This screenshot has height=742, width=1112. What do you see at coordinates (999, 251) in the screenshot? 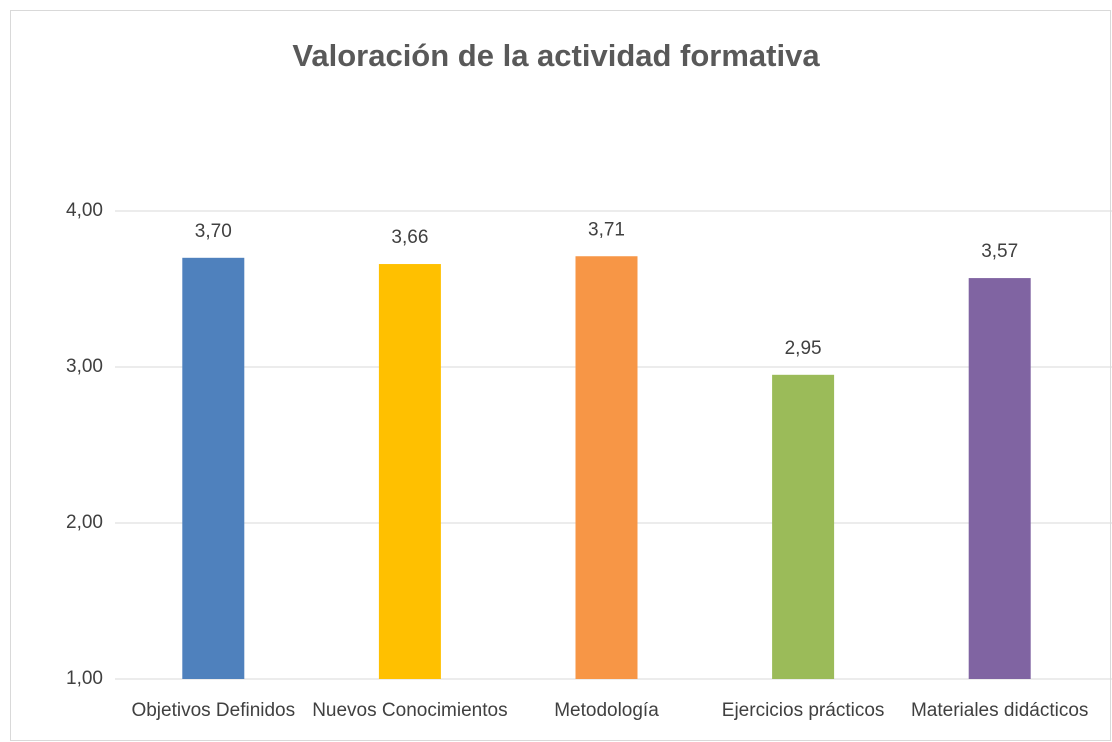
I see `value-label: 3,57` at bounding box center [999, 251].